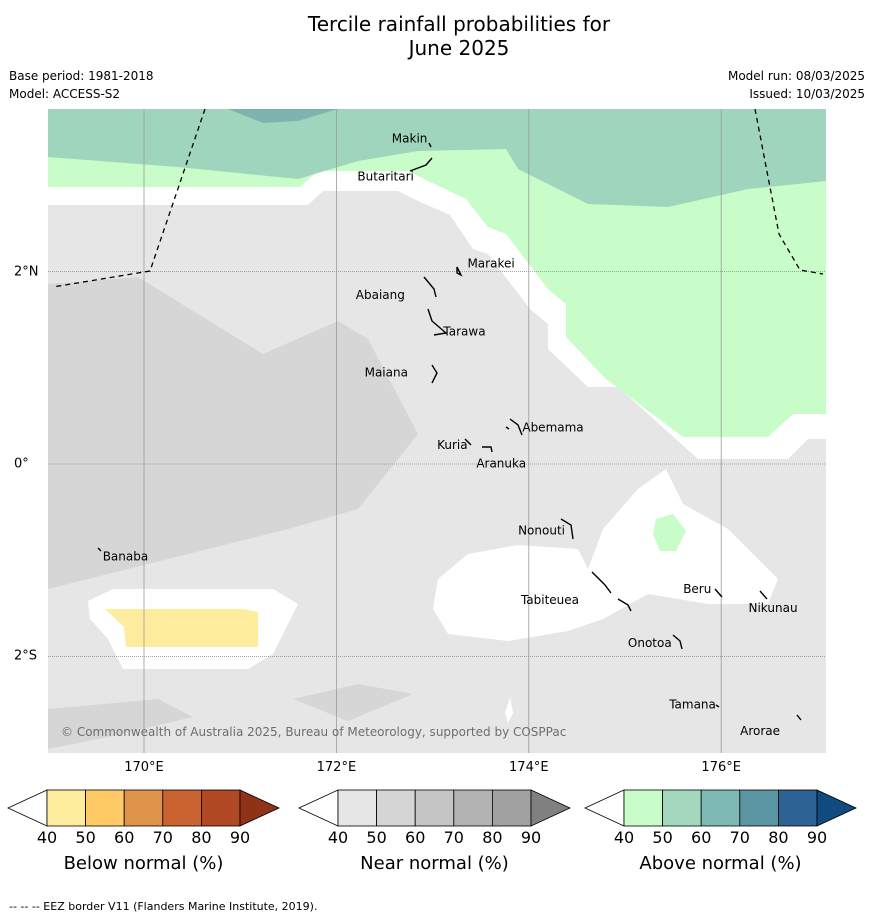 This screenshot has height=919, width=873. What do you see at coordinates (799, 717) in the screenshot?
I see `island-arorae` at bounding box center [799, 717].